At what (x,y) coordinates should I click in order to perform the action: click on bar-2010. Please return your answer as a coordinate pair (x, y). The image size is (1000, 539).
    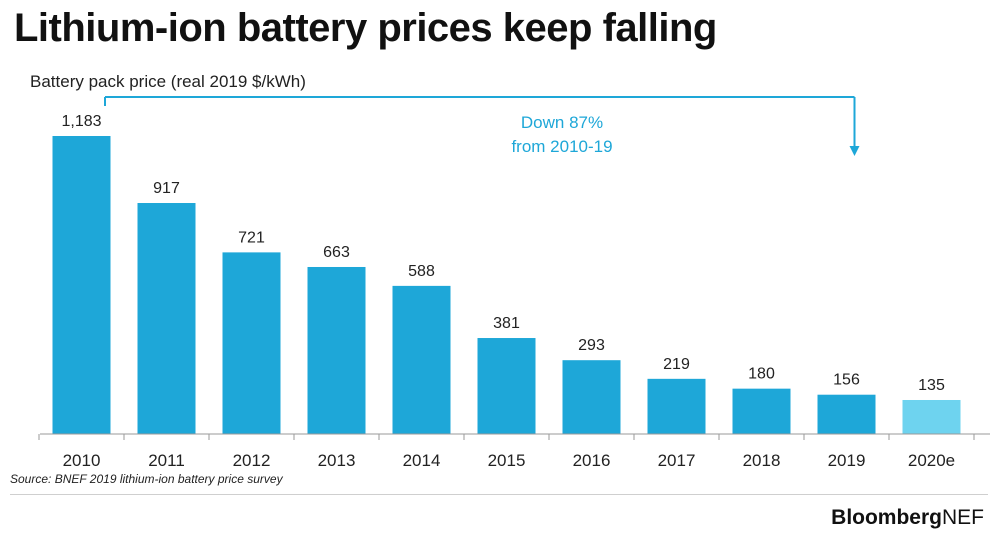
    Looking at the image, I should click on (81, 285).